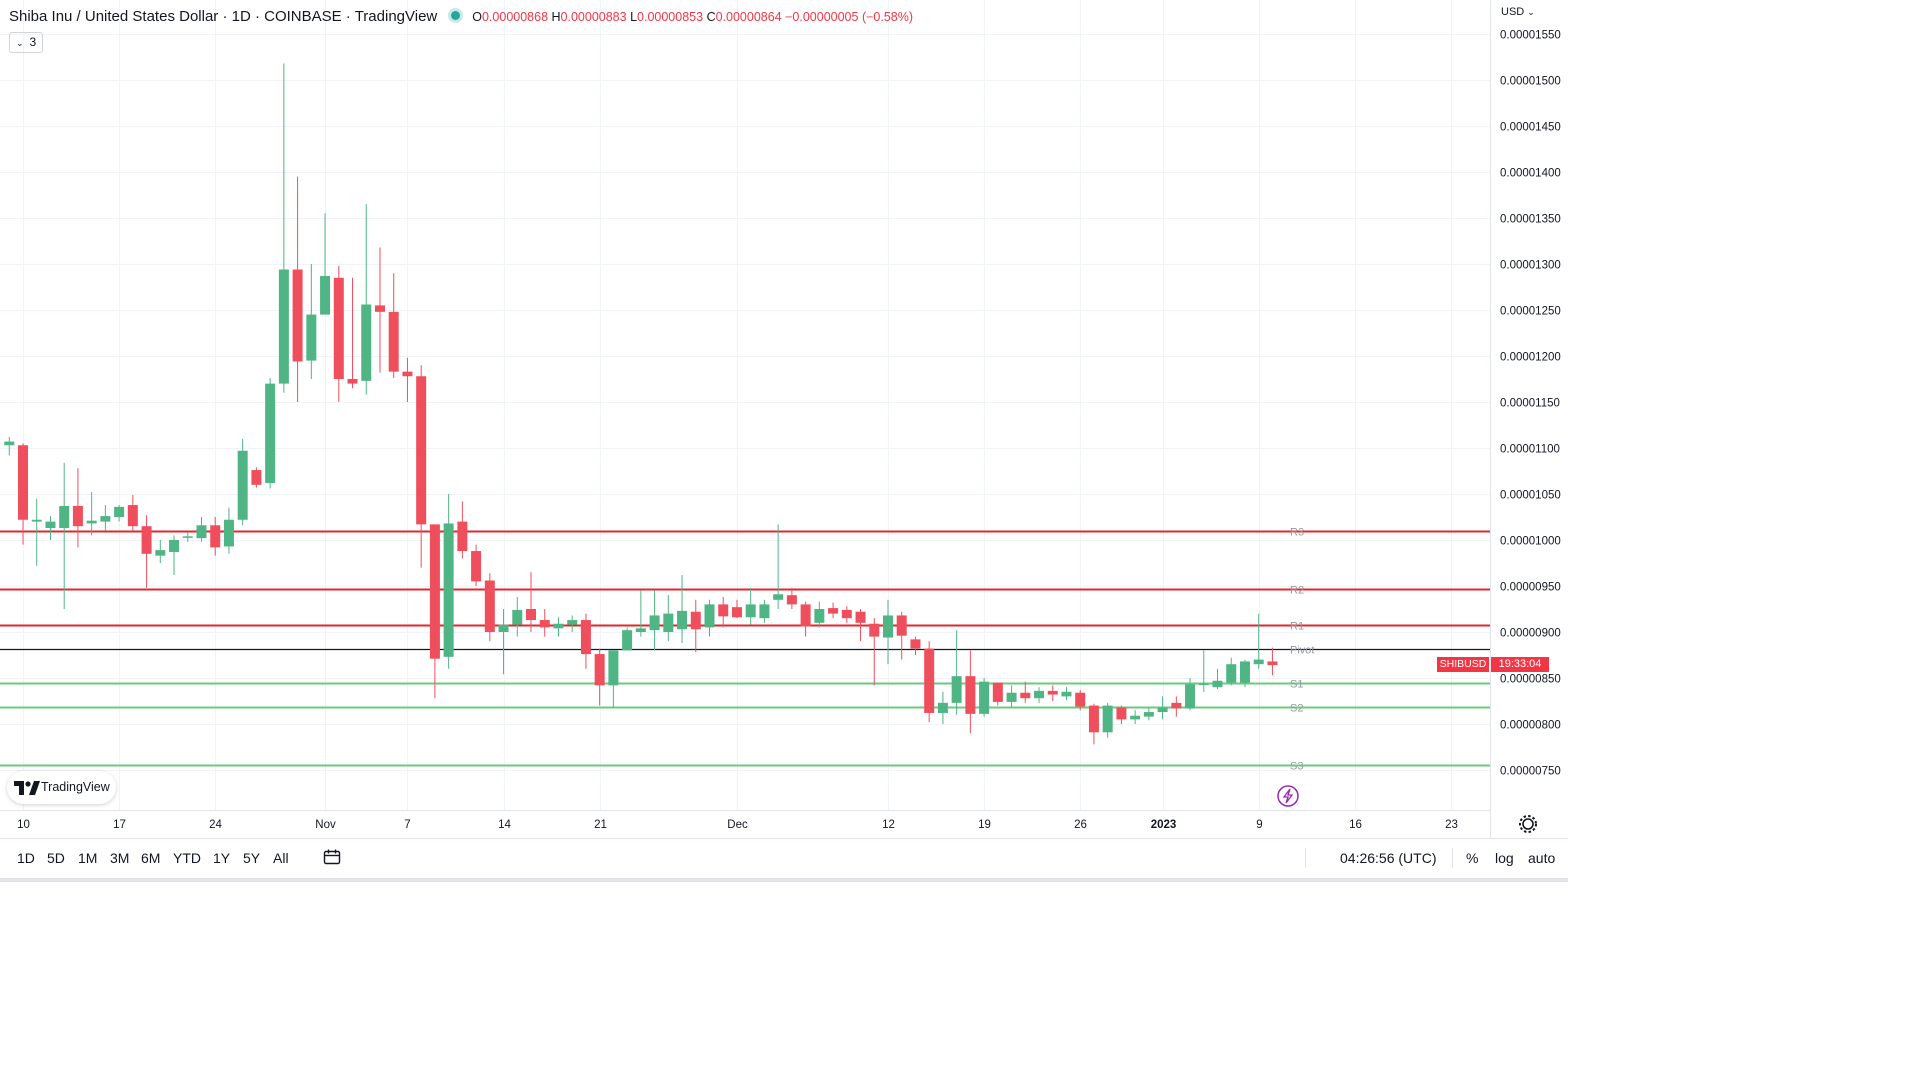 The image size is (1920, 1080). I want to click on range-button-1y: 1Y, so click(222, 858).